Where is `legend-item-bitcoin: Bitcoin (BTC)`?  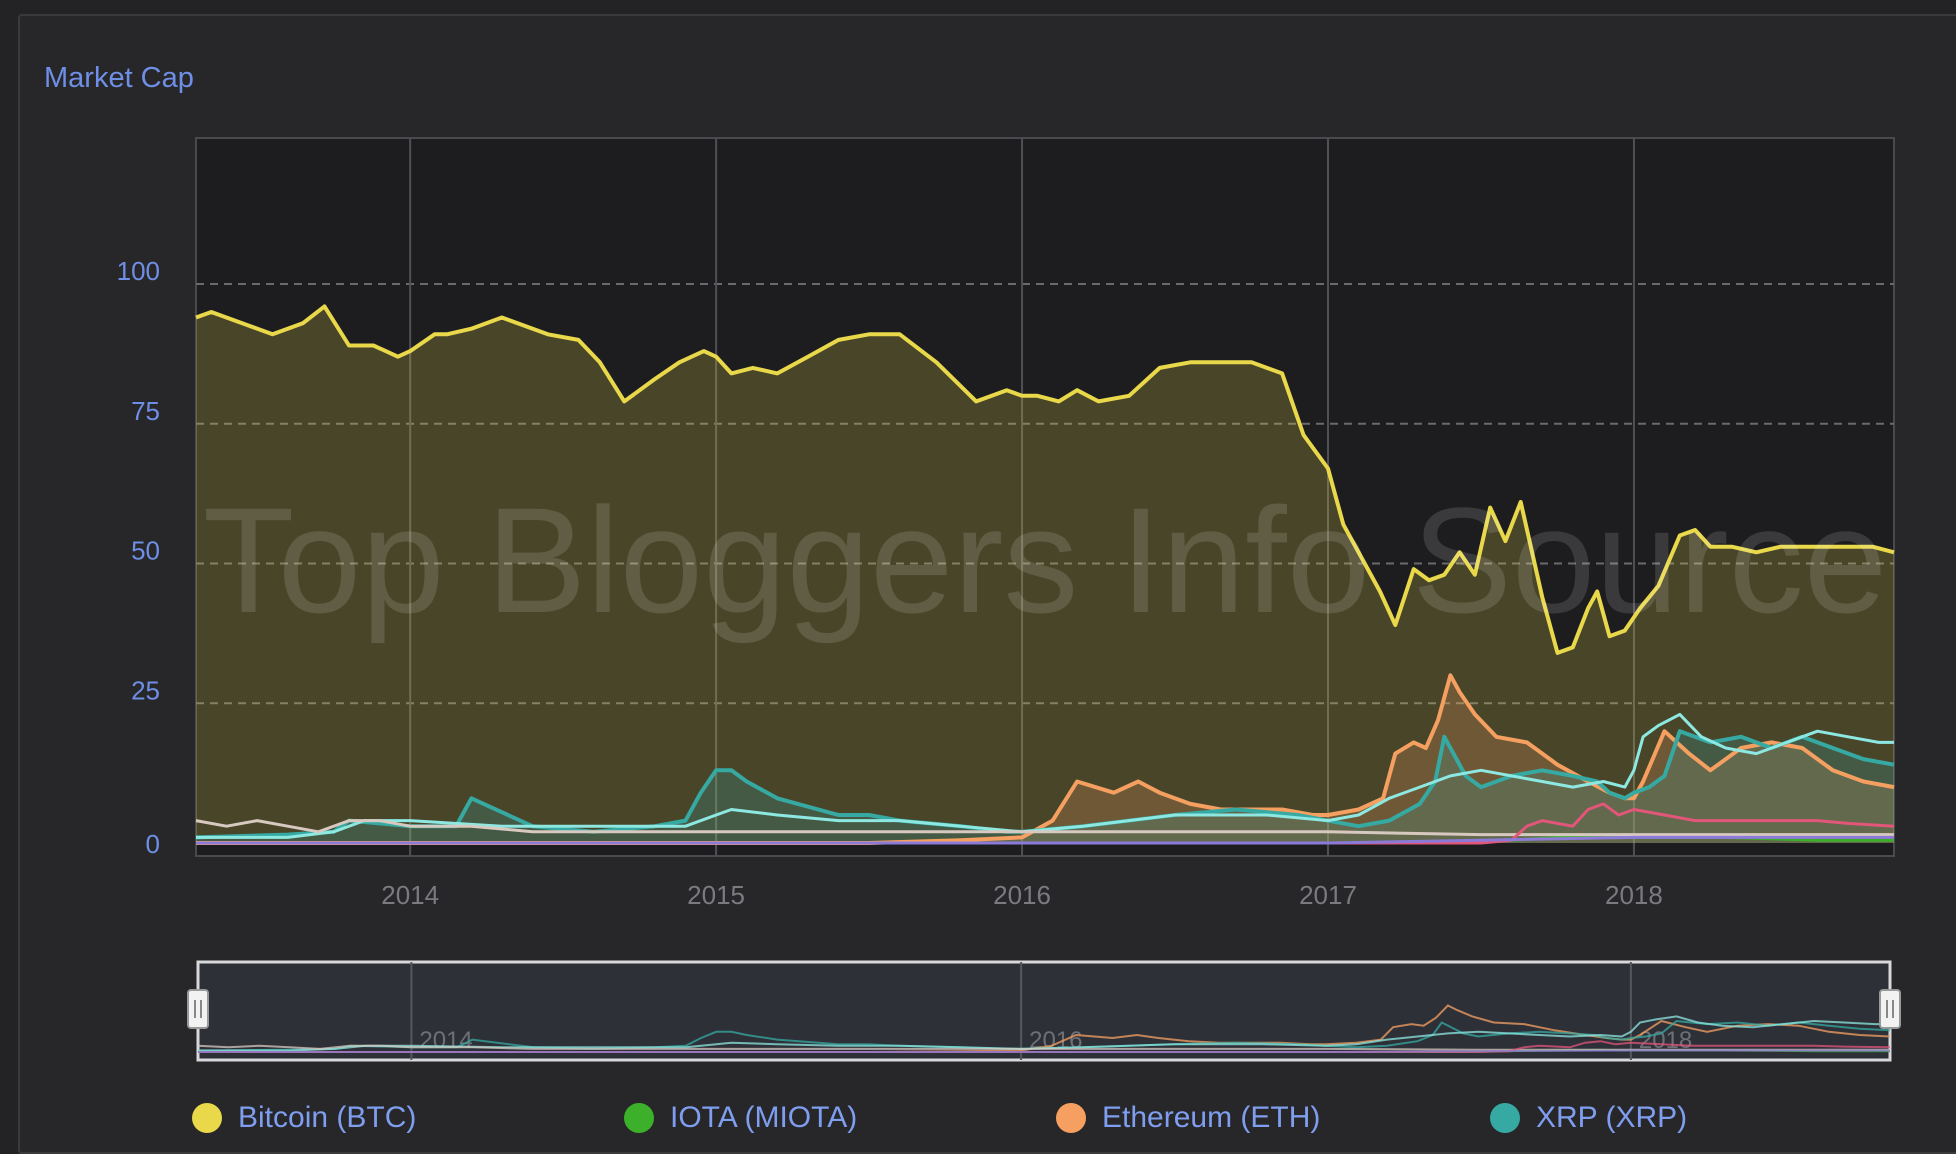 legend-item-bitcoin: Bitcoin (BTC) is located at coordinates (304, 1118).